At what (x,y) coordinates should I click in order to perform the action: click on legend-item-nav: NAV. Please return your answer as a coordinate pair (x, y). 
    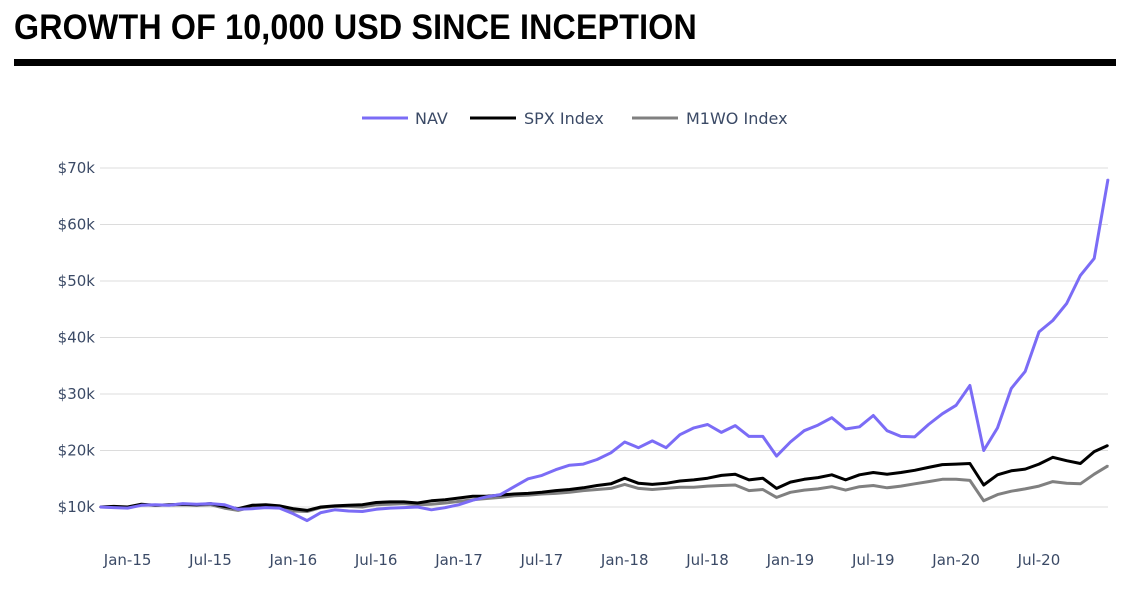
    Looking at the image, I should click on (405, 118).